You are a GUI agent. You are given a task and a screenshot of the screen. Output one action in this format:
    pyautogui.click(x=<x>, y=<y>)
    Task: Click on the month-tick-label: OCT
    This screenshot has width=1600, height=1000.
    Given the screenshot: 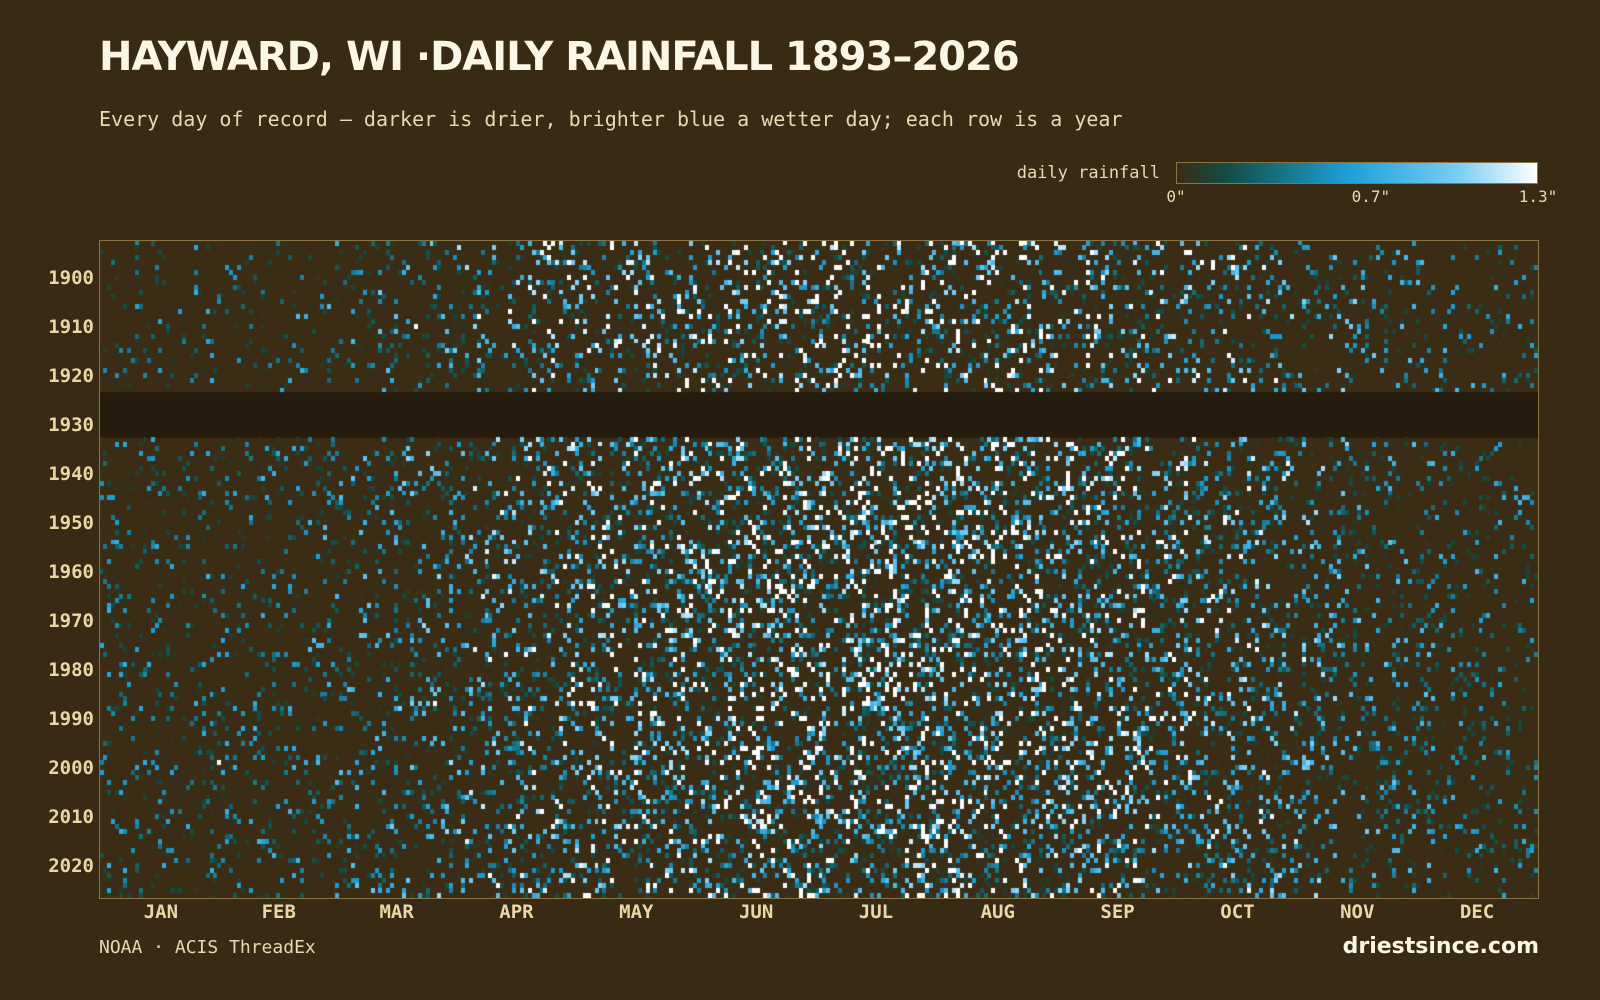 What is the action you would take?
    pyautogui.click(x=1237, y=912)
    